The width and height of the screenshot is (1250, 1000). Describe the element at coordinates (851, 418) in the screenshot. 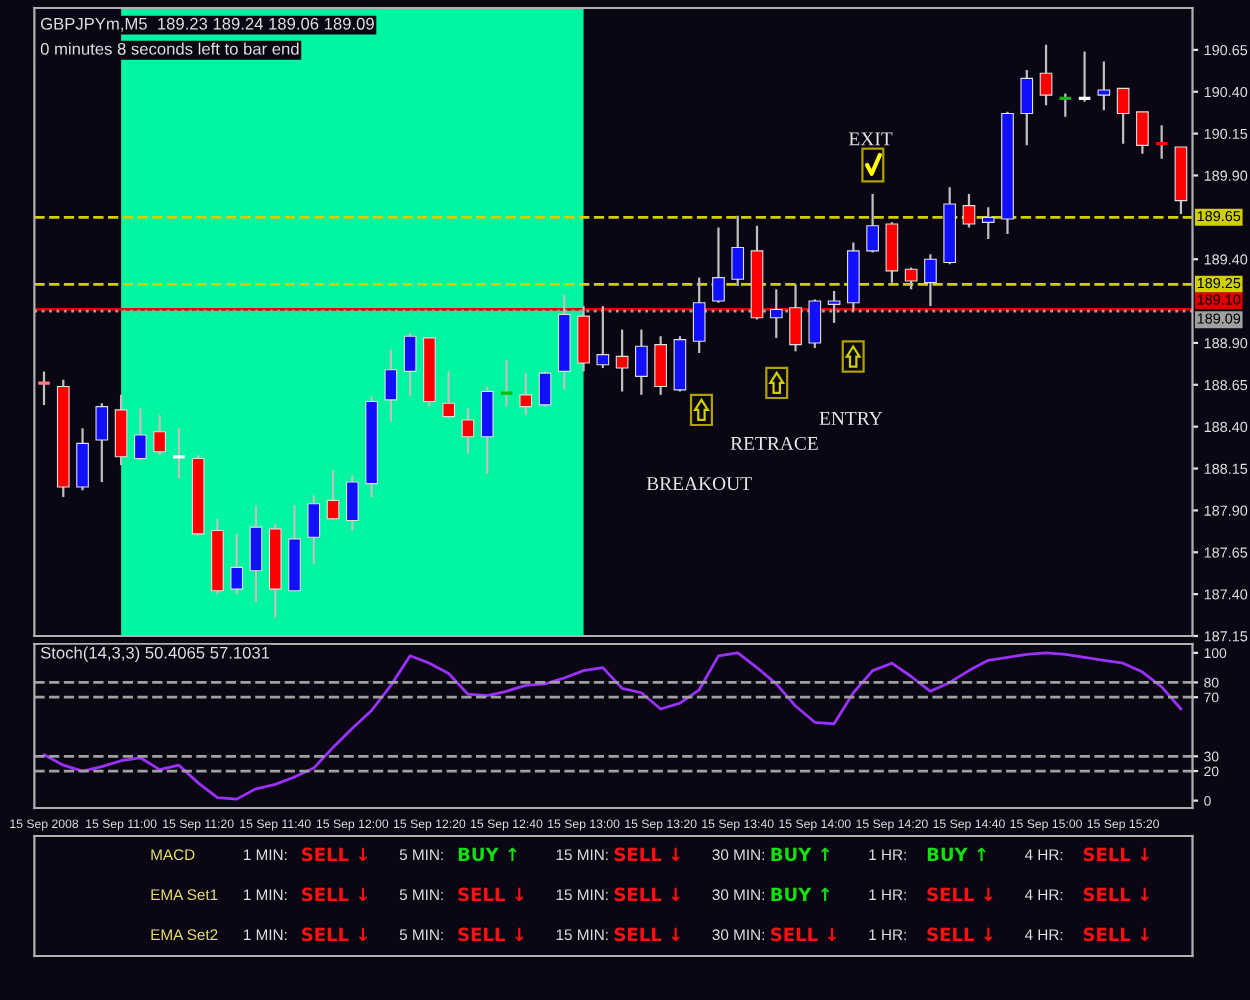

I see `annotation: ENTRY` at that location.